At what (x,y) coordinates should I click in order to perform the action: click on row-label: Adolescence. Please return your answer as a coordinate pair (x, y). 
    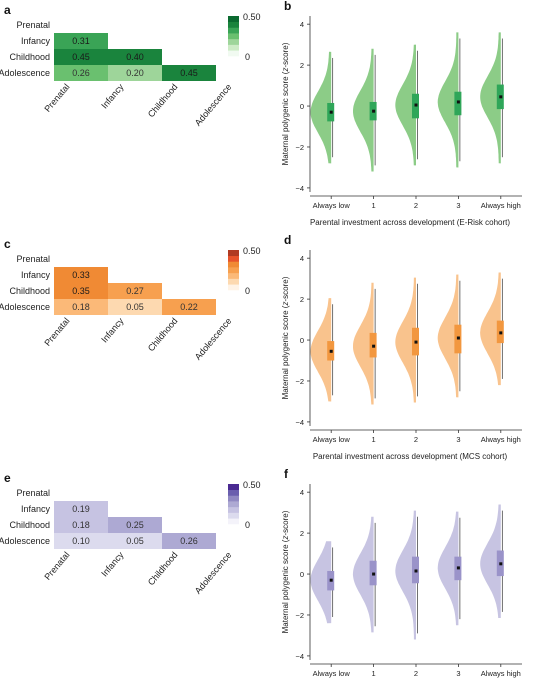
    Looking at the image, I should click on (25, 307).